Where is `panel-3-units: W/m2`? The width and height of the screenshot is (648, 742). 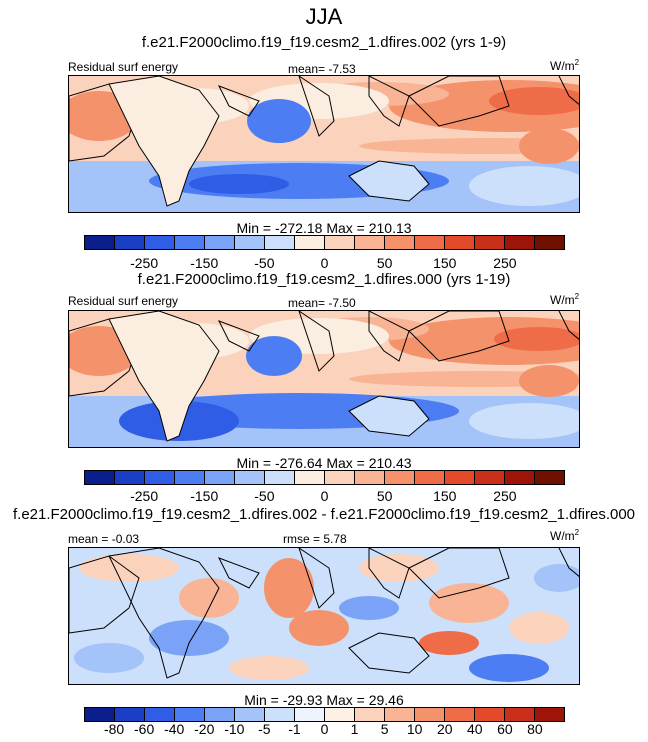 panel-3-units: W/m2 is located at coordinates (565, 535).